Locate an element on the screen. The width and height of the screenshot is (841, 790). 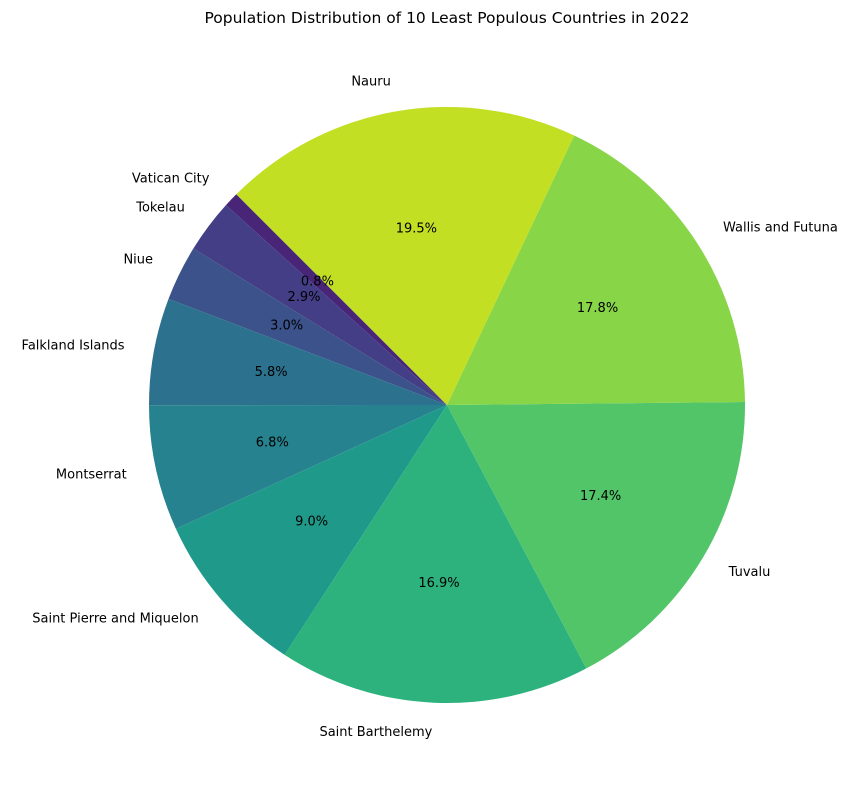
slice-label-niue: Niue is located at coordinates (138, 259).